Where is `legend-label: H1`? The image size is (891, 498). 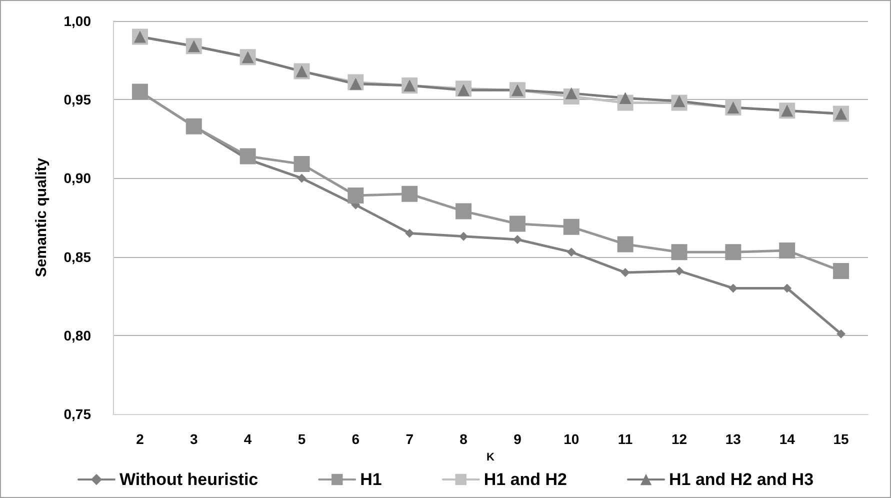
legend-label: H1 is located at coordinates (371, 479).